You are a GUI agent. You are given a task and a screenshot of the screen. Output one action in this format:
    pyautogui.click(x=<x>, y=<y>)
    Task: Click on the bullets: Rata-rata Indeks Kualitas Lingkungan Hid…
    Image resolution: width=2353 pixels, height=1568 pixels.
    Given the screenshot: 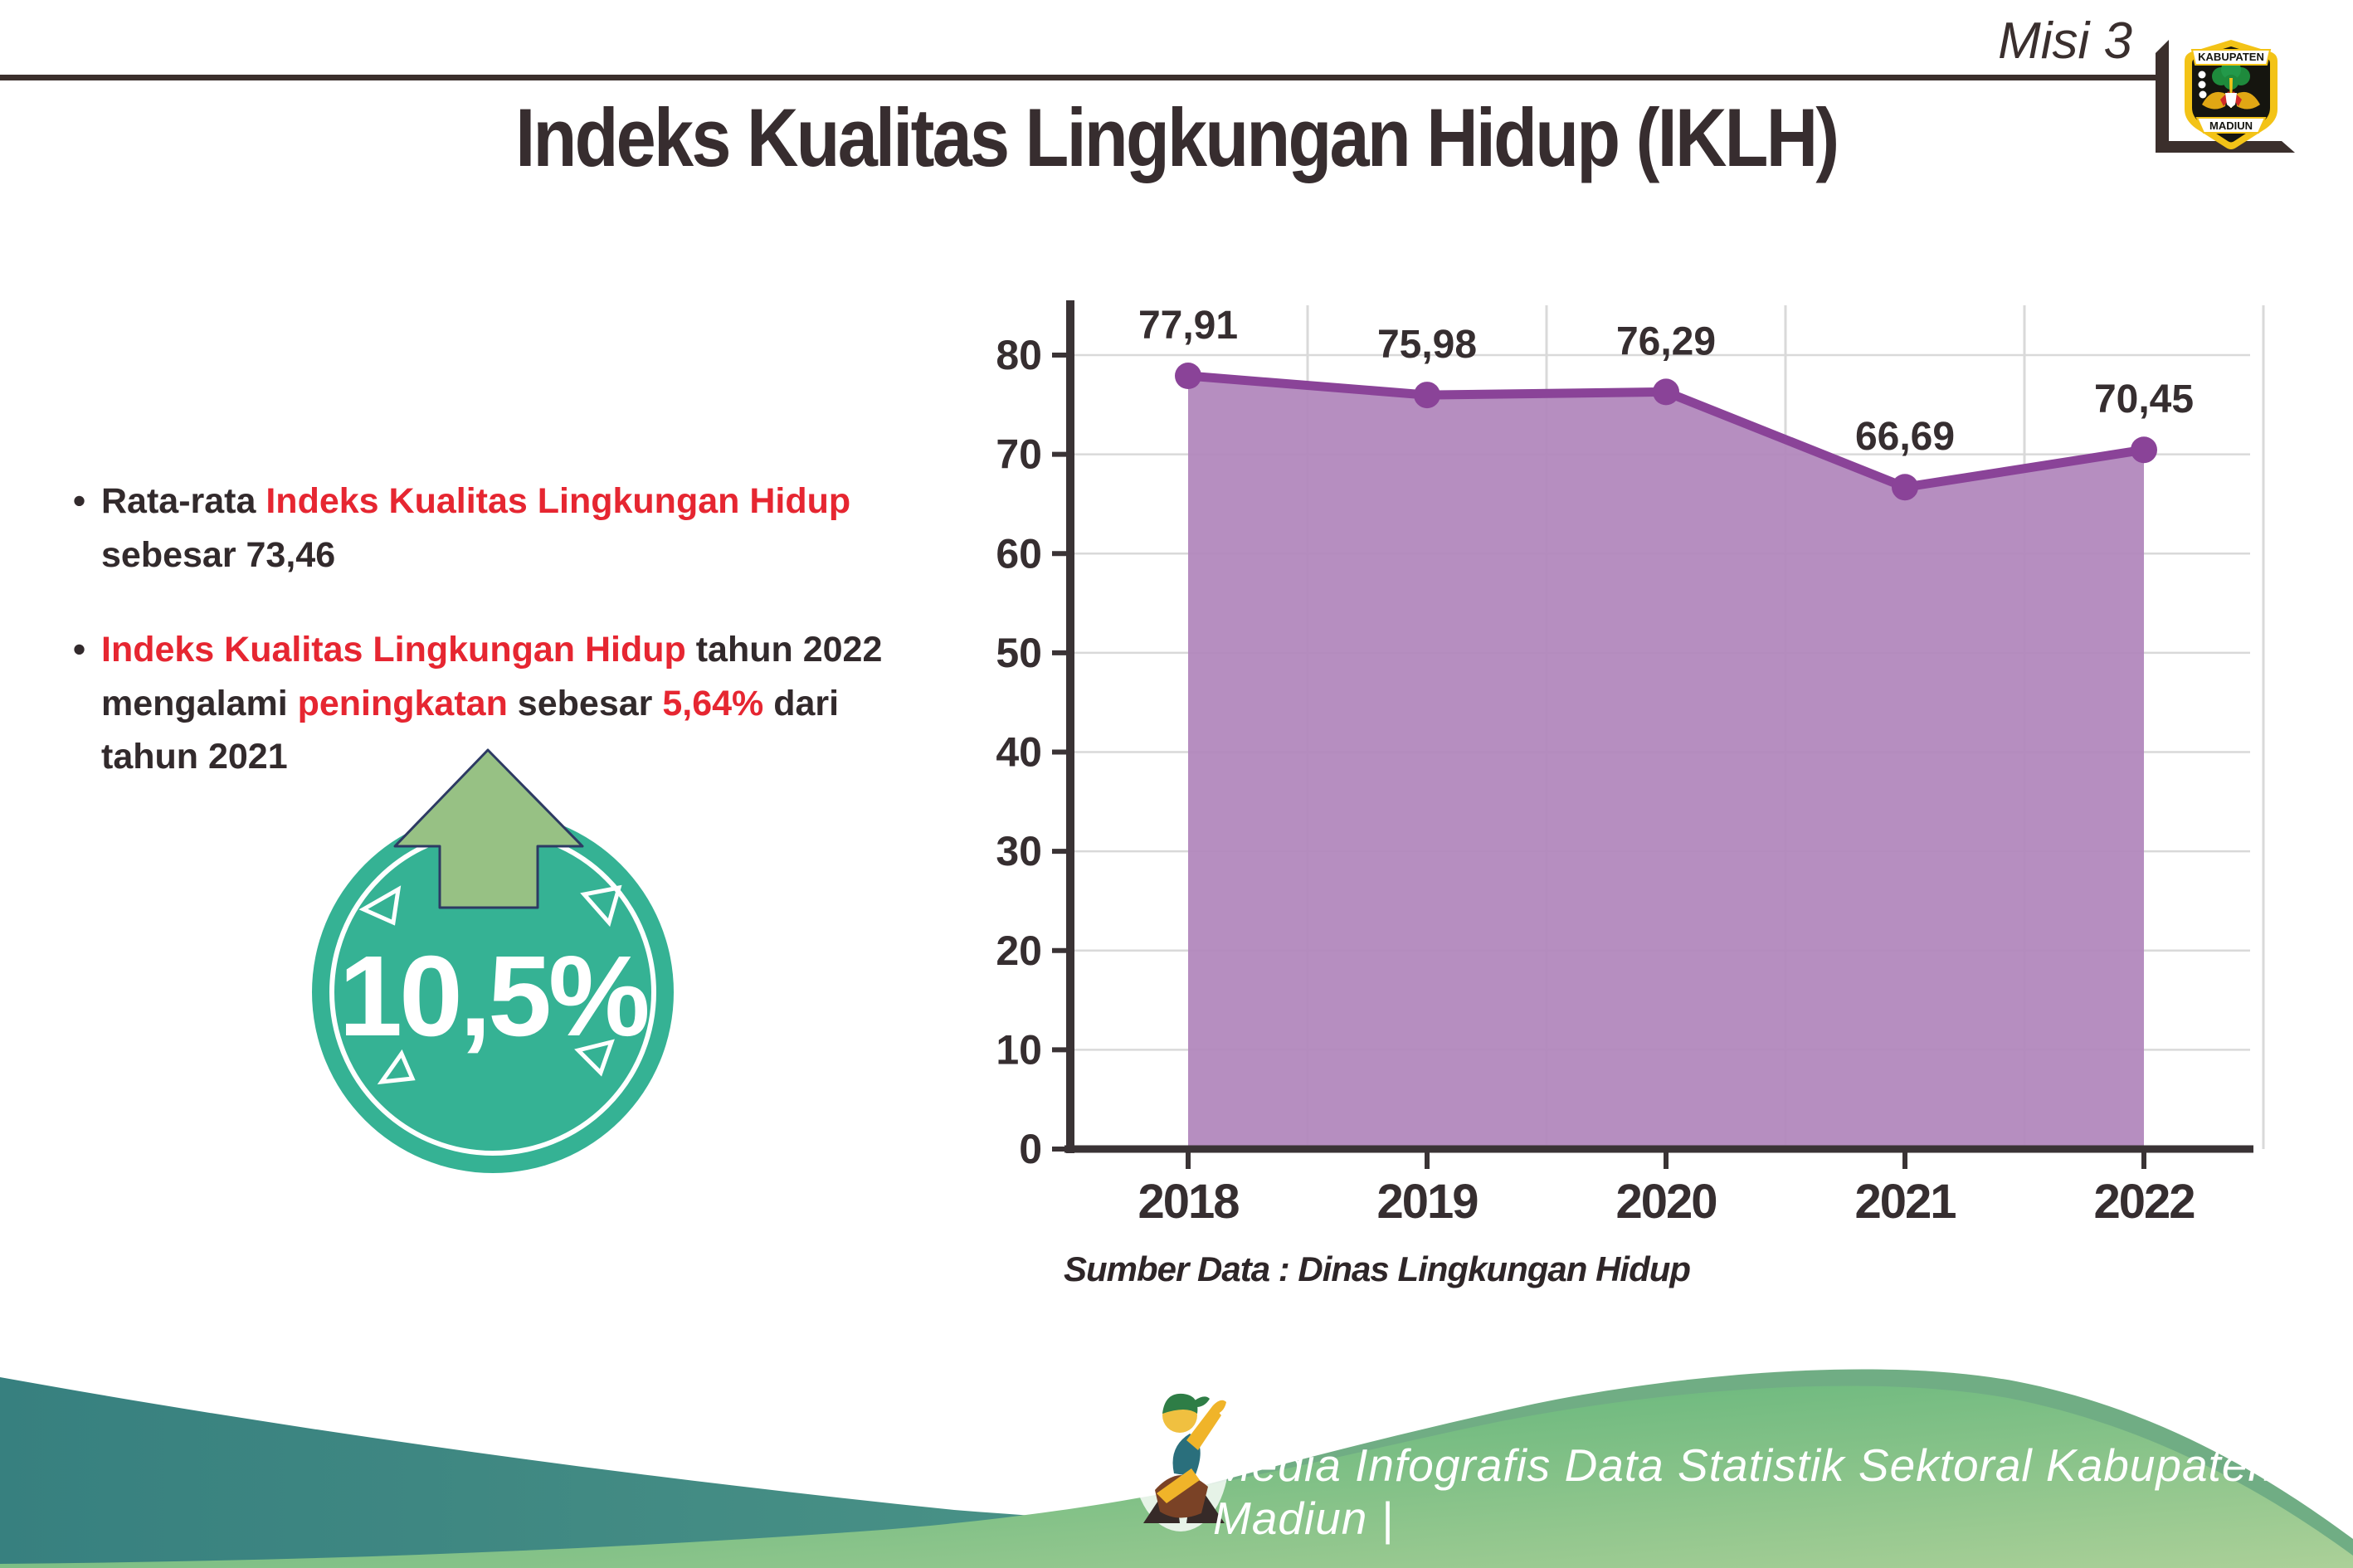 What is the action you would take?
    pyautogui.click(x=525, y=650)
    